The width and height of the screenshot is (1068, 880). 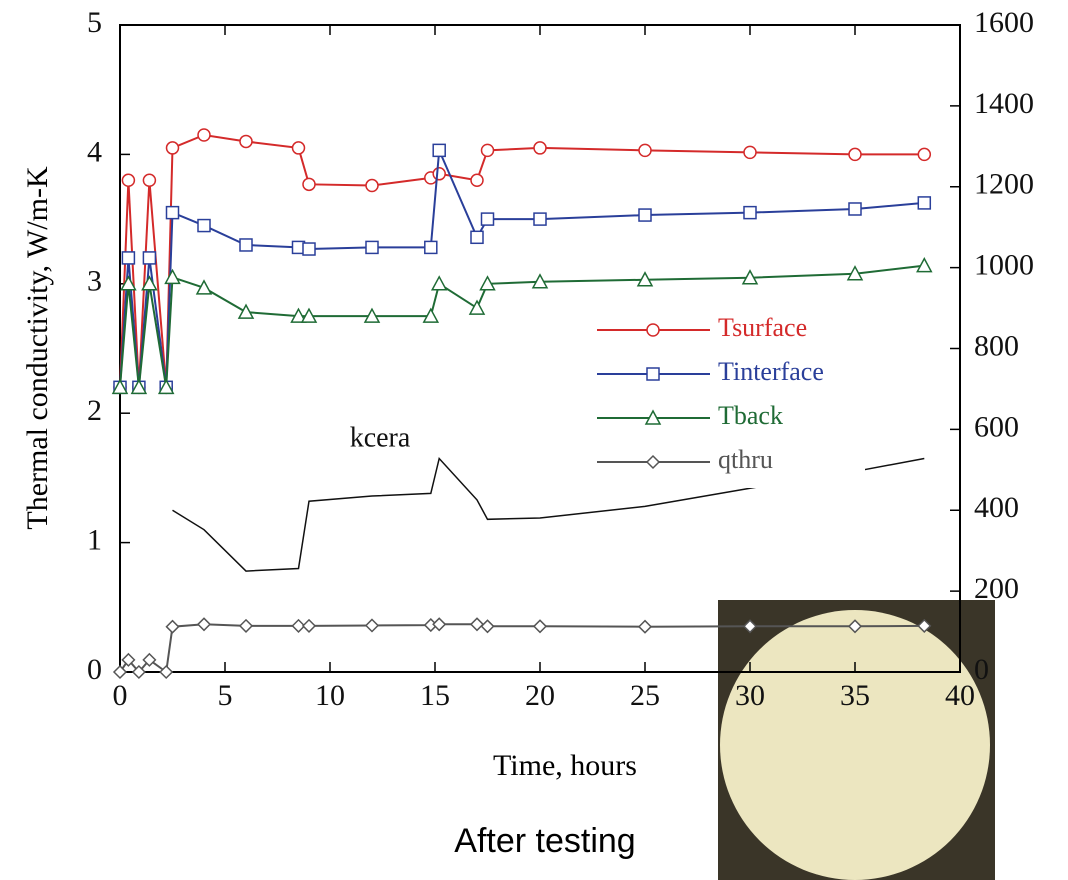 What do you see at coordinates (1004, 103) in the screenshot?
I see `y2-tick-label: 1400` at bounding box center [1004, 103].